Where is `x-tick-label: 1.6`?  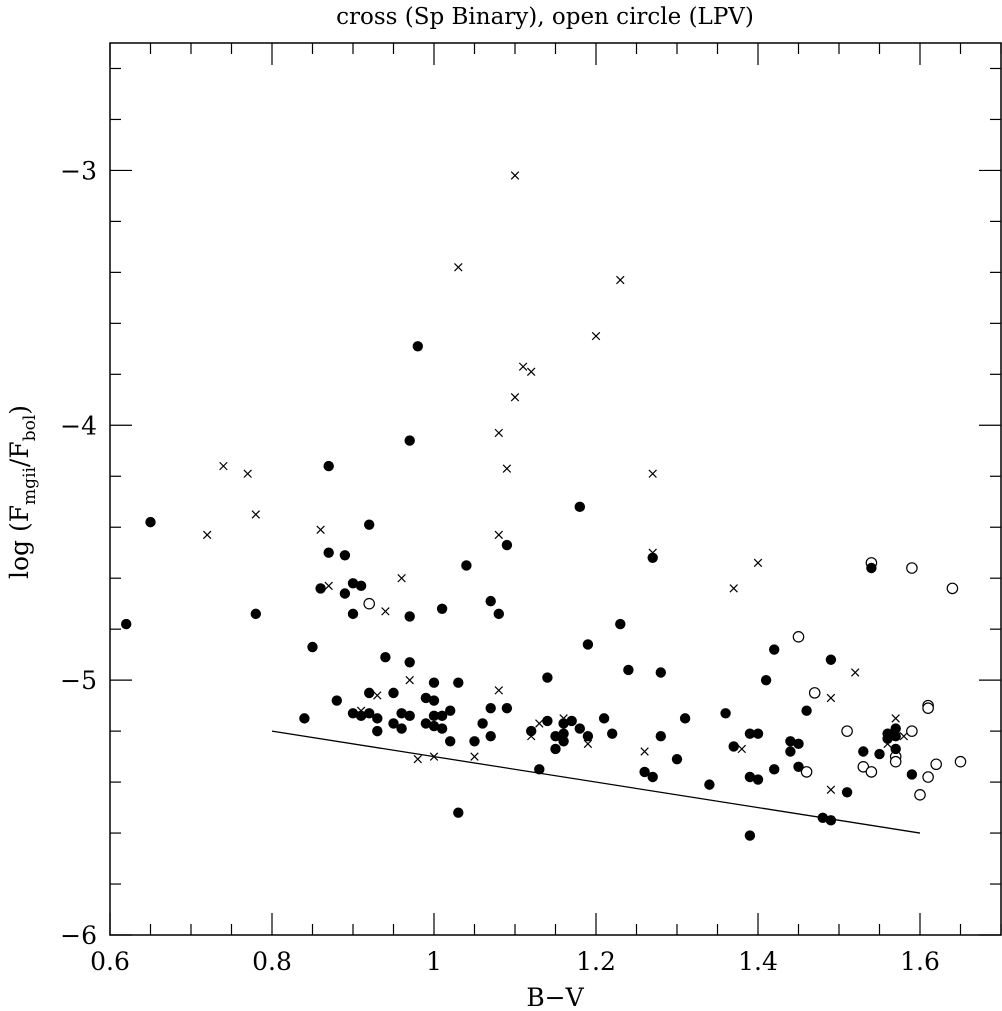
x-tick-label: 1.6 is located at coordinates (920, 961).